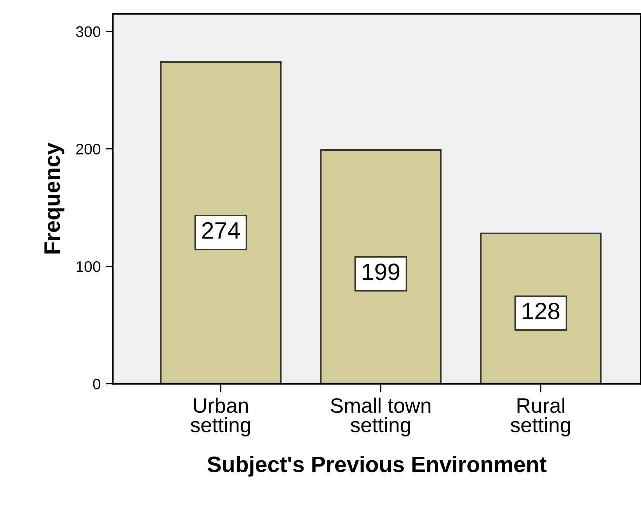  Describe the element at coordinates (88, 149) in the screenshot. I see `y-tick-label: 200` at that location.